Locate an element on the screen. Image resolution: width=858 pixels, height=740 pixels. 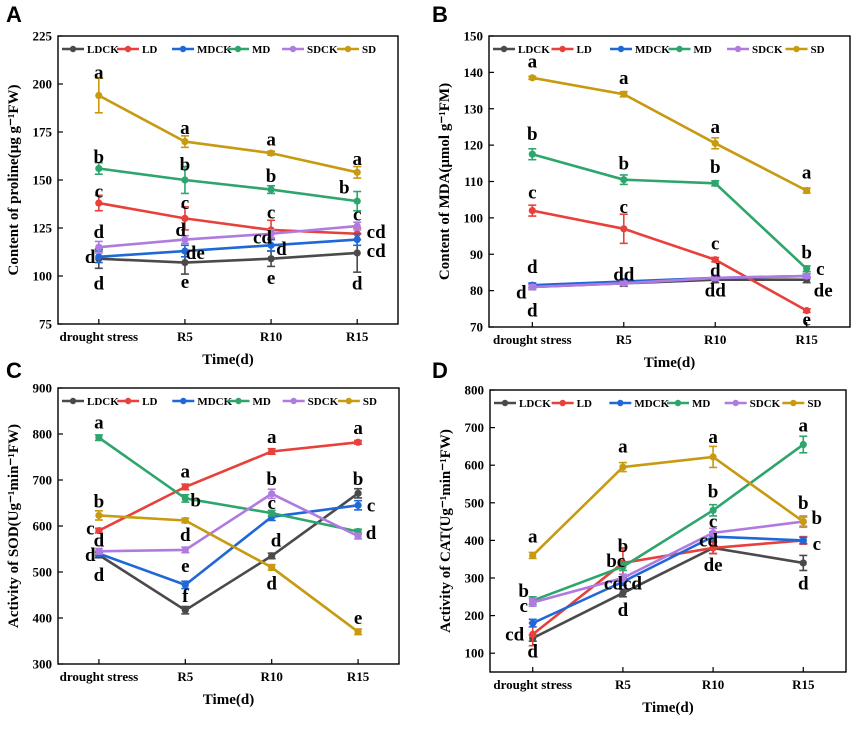
y-tick-label: 600 is located at coordinates (43, 526).